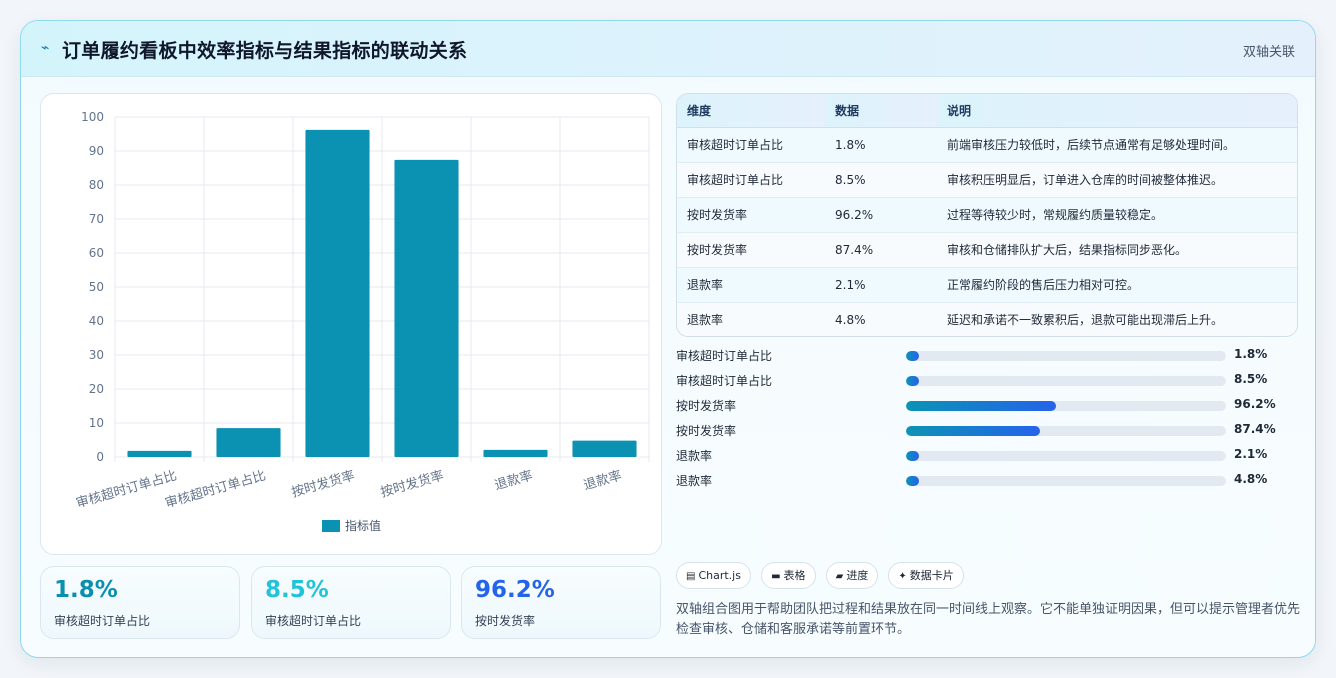 The image size is (1336, 678). Describe the element at coordinates (505, 621) in the screenshot. I see `kpi-label: 按时发货率` at that location.